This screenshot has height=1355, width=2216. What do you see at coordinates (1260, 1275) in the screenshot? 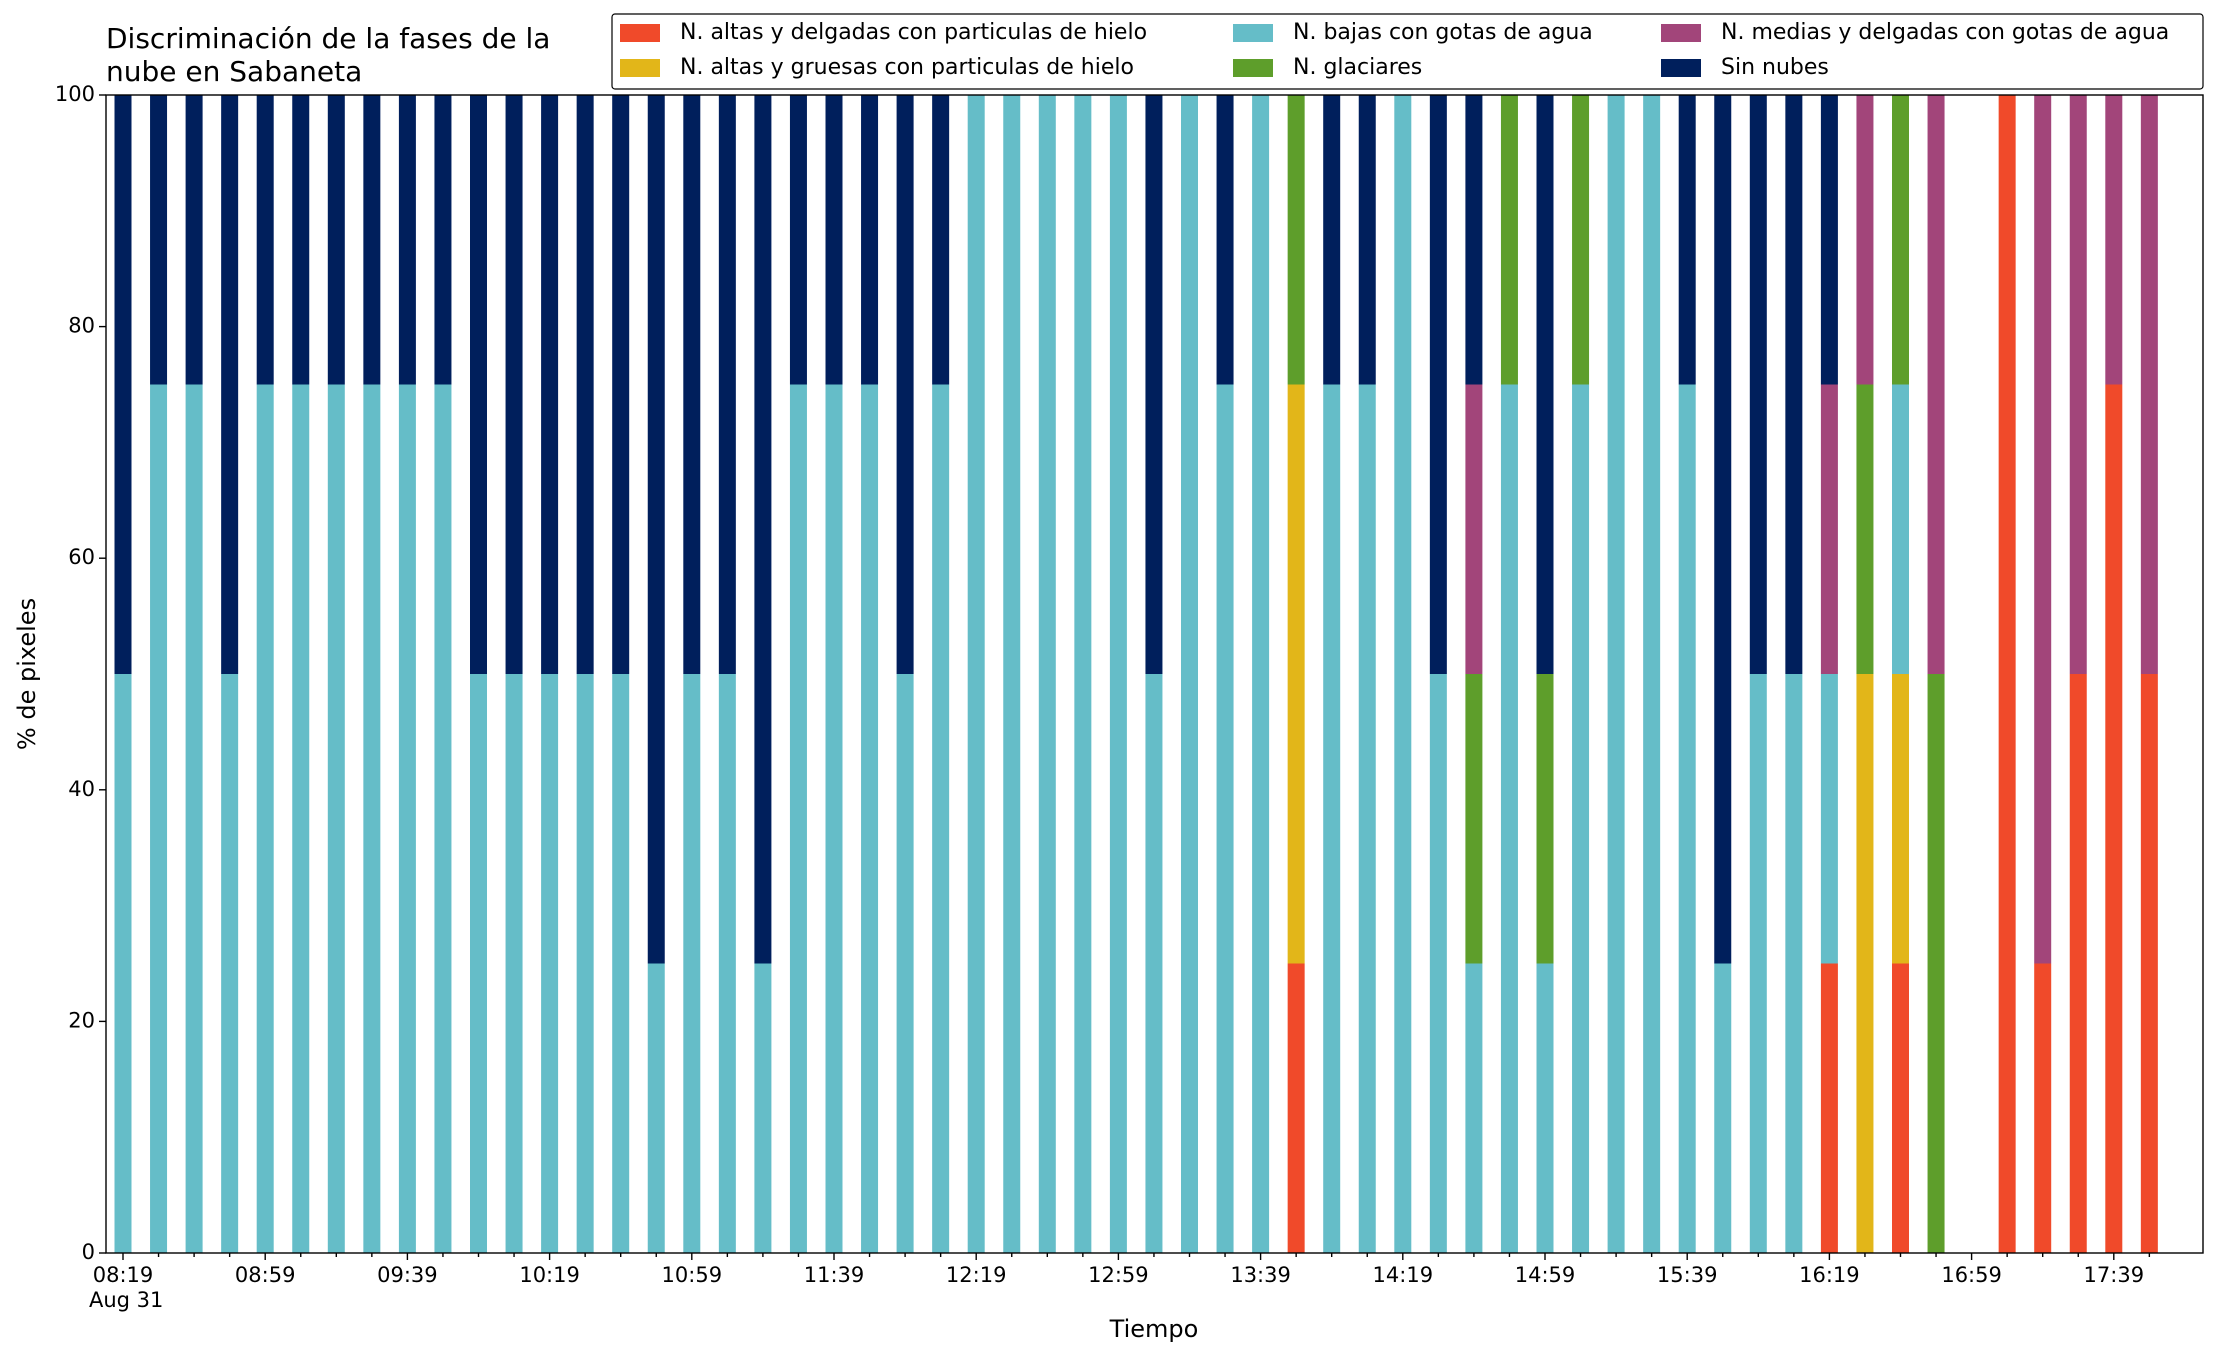
I see `x-tick-label: 13:39` at bounding box center [1260, 1275].